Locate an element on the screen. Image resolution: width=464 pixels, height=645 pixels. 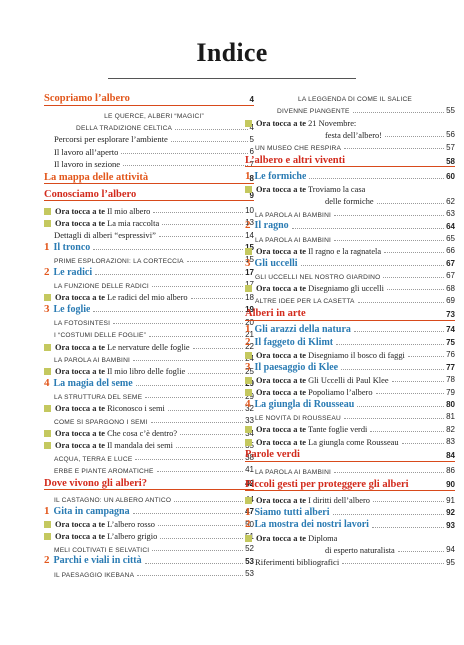
page-number: 33 is located at coordinates (249, 421).